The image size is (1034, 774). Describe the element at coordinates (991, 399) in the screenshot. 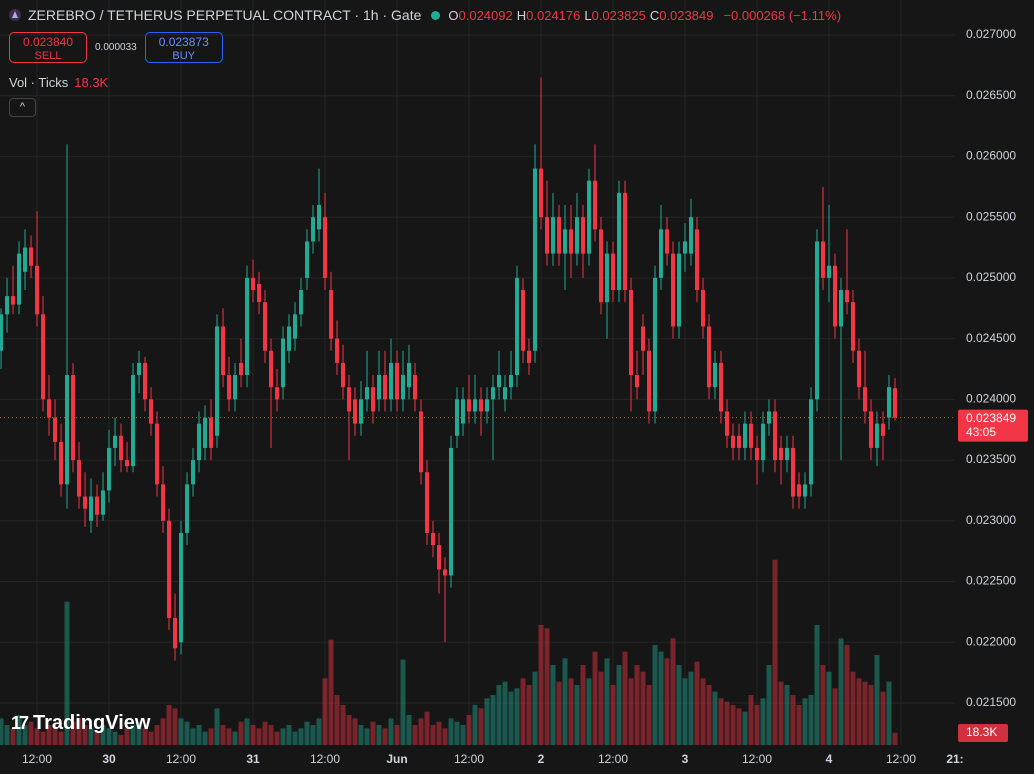

I see `y-tick-label: 0.024000` at that location.